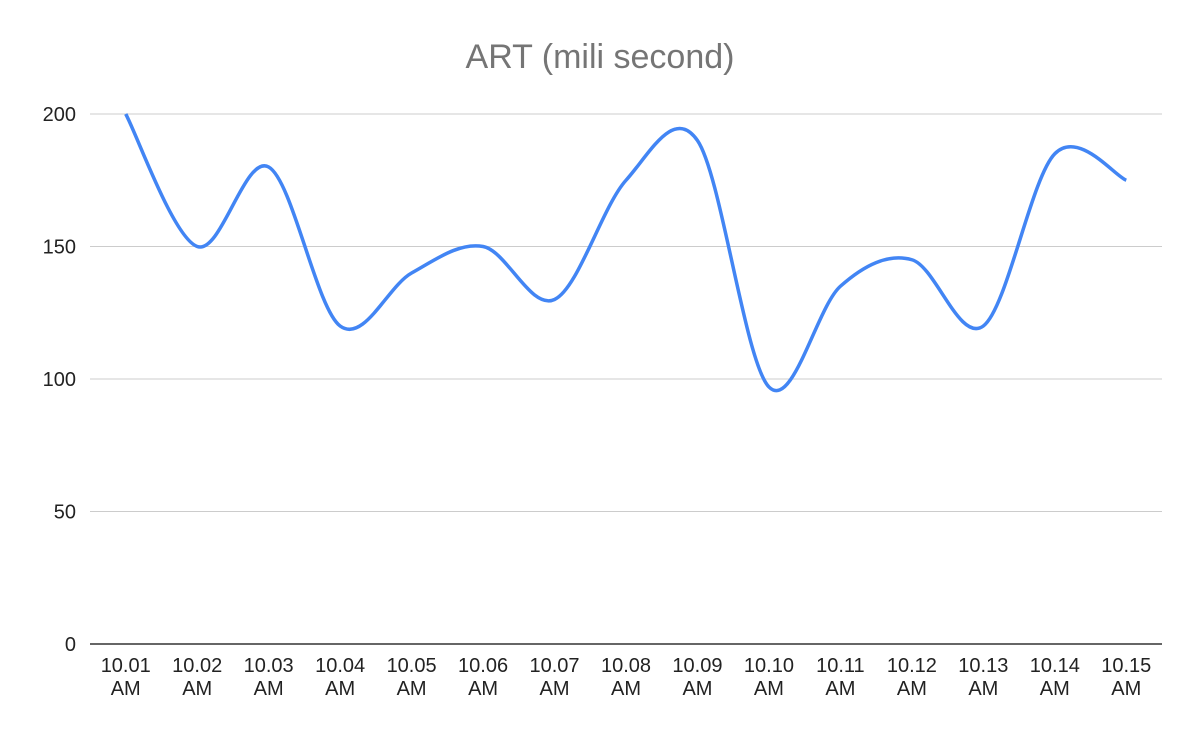 Image resolution: width=1200 pixels, height=747 pixels. I want to click on y-tick-label: 50, so click(65, 513).